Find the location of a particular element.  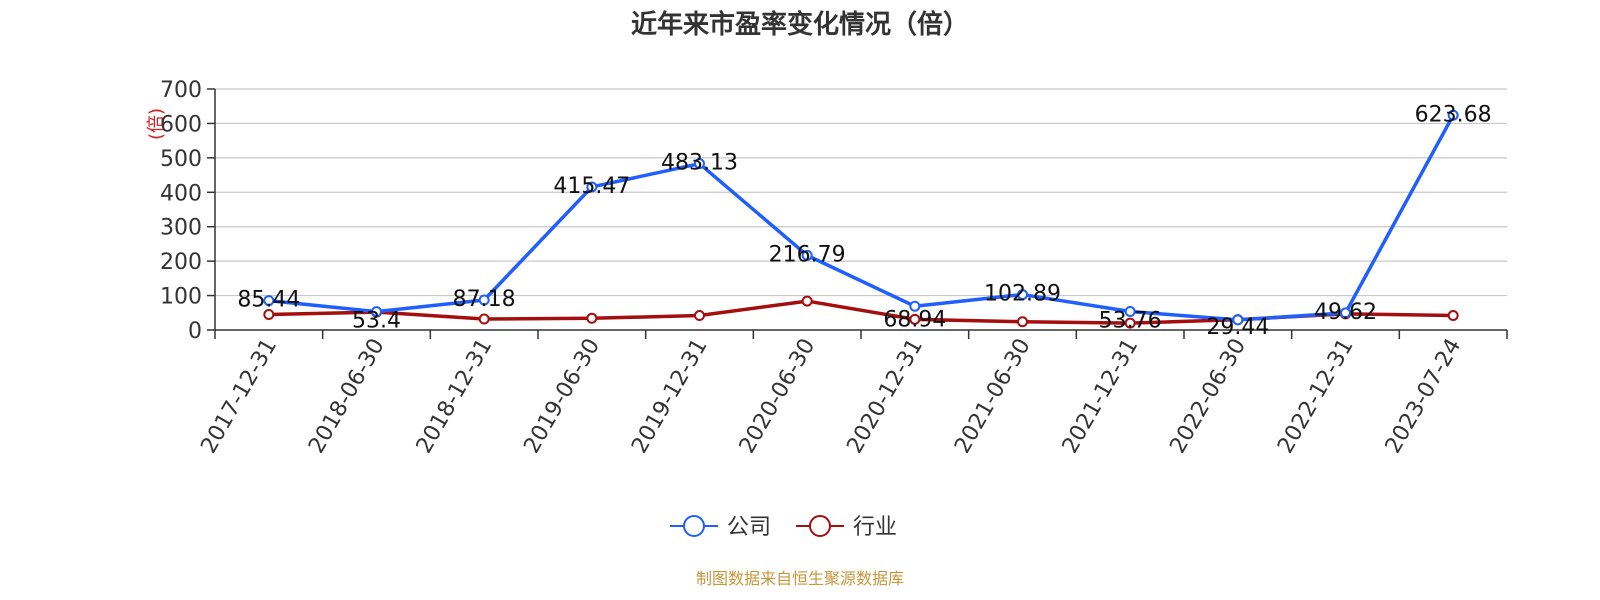

data-label: 29.44 is located at coordinates (1237, 327).